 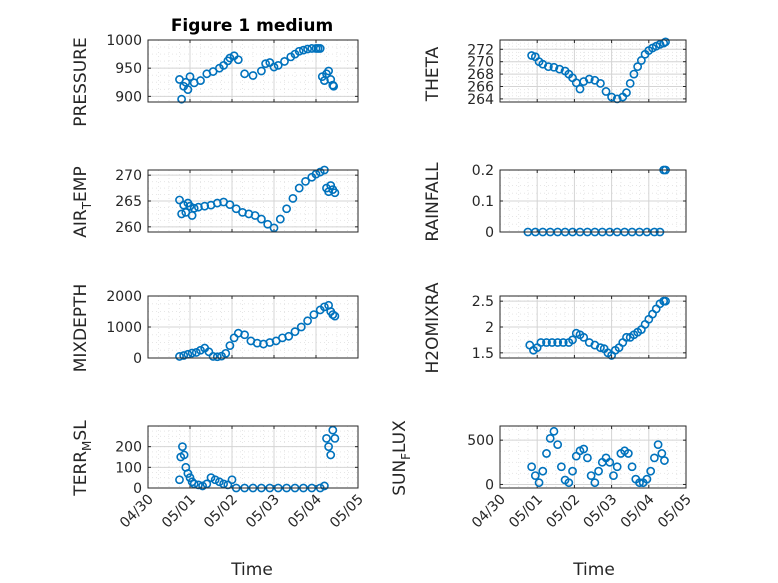 I want to click on y-tick-label-sun-flux: 0, so click(x=489, y=485).